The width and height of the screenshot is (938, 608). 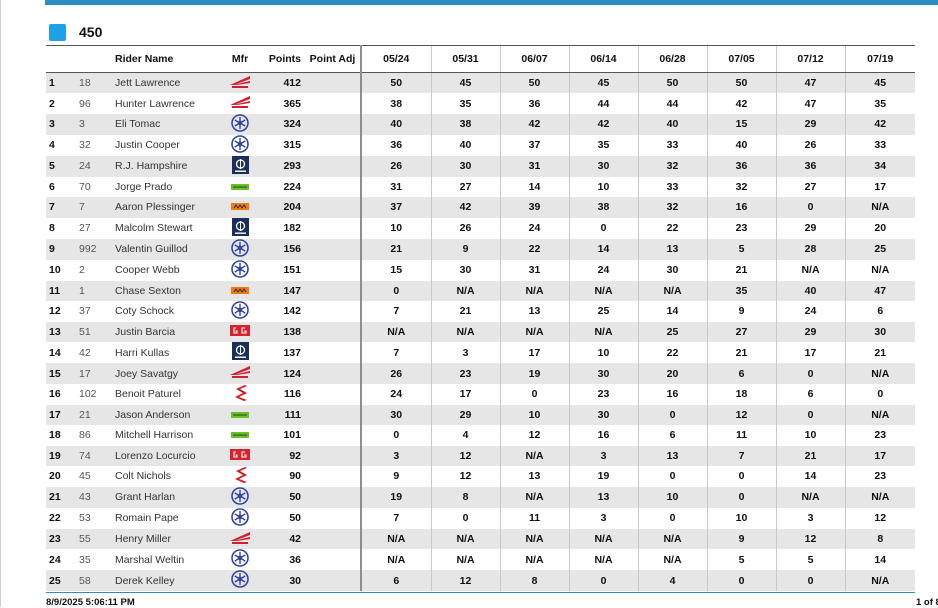 I want to click on rider-name-cell: Marshal Weltin, so click(x=150, y=559).